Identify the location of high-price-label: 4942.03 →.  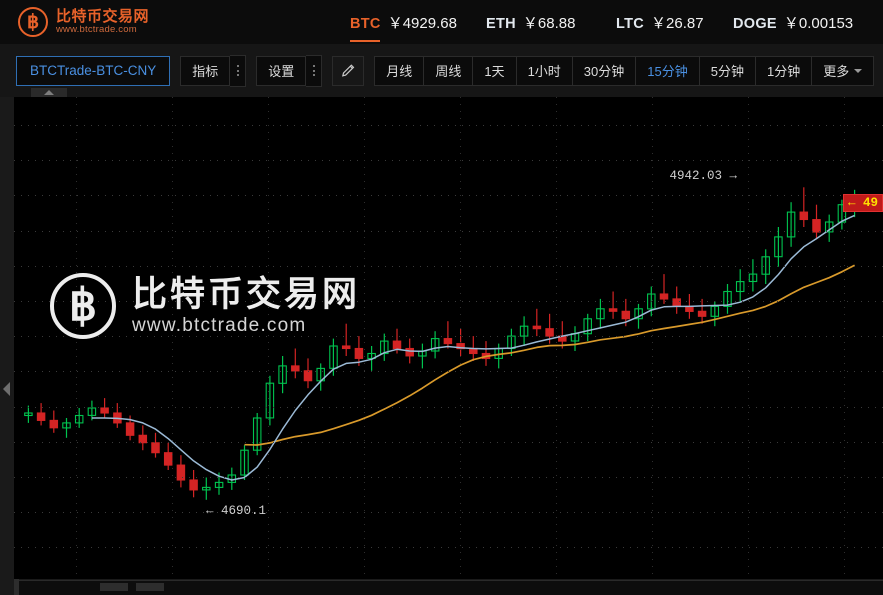
(703, 176).